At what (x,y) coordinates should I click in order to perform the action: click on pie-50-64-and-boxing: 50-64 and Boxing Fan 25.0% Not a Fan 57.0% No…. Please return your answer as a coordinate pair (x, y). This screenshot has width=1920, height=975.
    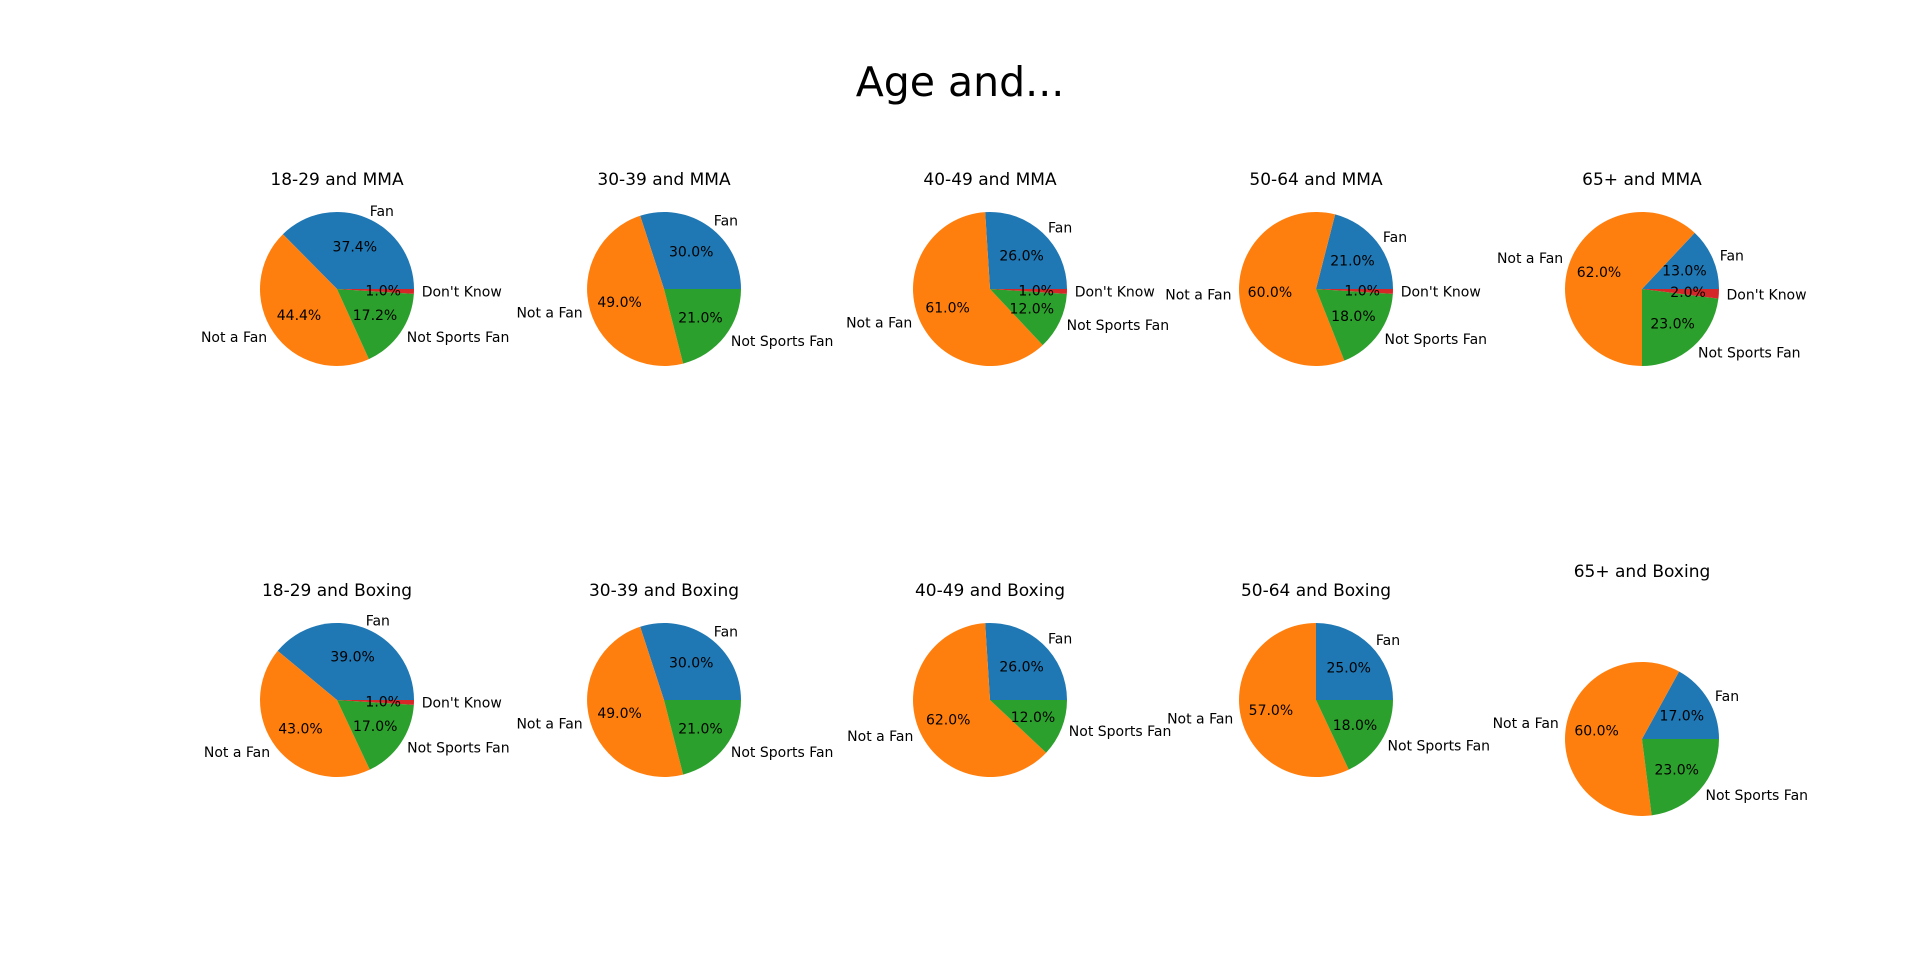
    Looking at the image, I should click on (1328, 679).